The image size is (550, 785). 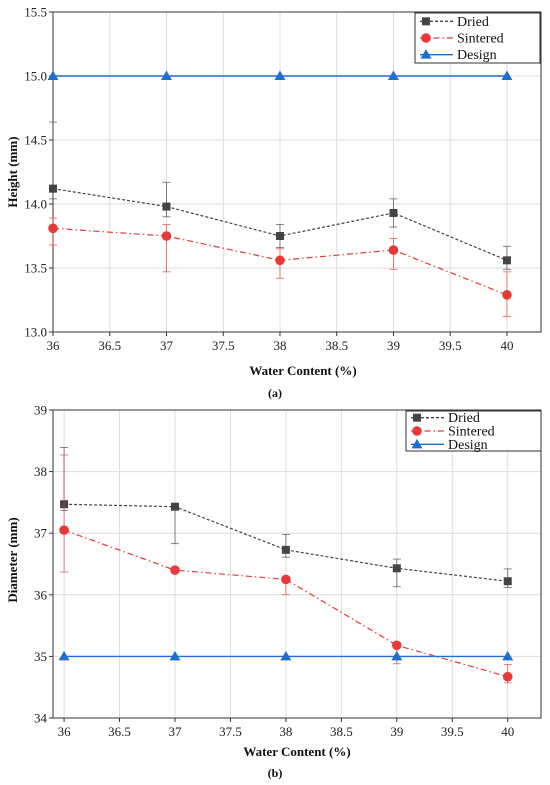 What do you see at coordinates (35, 140) in the screenshot?
I see `height-chart-ytick-label: 14.5` at bounding box center [35, 140].